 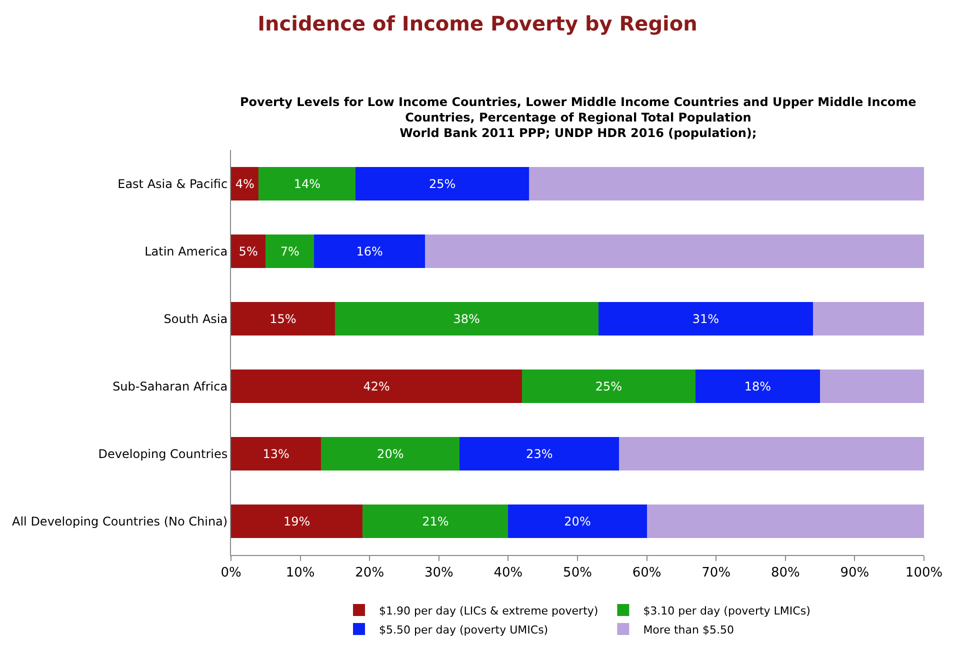 What do you see at coordinates (186, 251) in the screenshot?
I see `y-tick-label: Latin America` at bounding box center [186, 251].